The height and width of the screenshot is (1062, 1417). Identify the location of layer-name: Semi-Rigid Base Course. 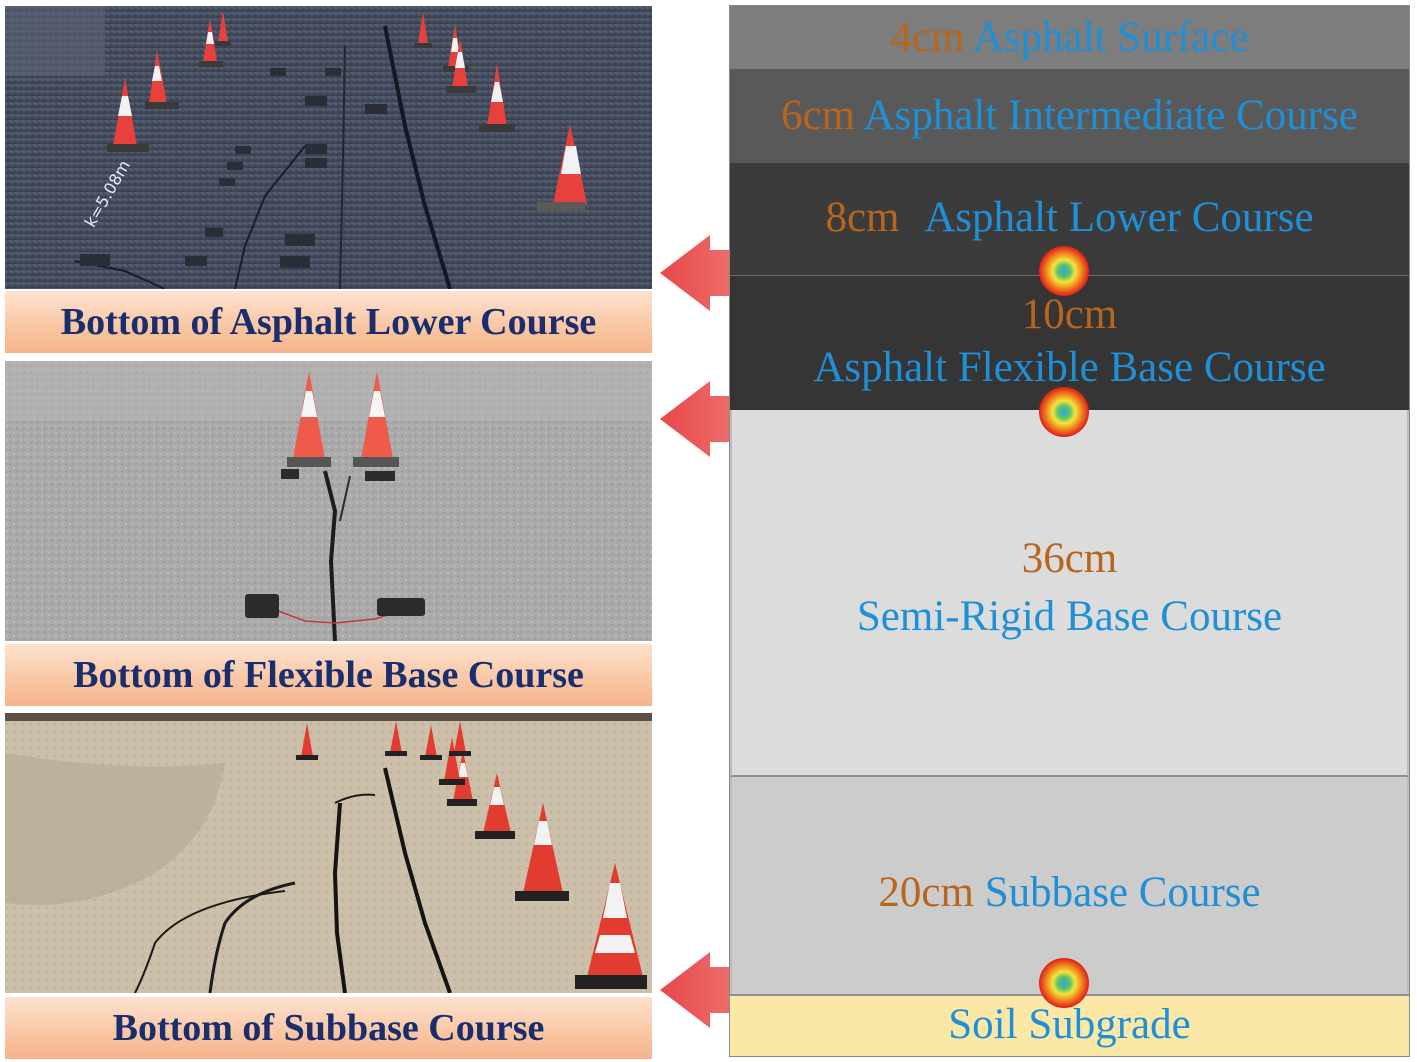
(1069, 616).